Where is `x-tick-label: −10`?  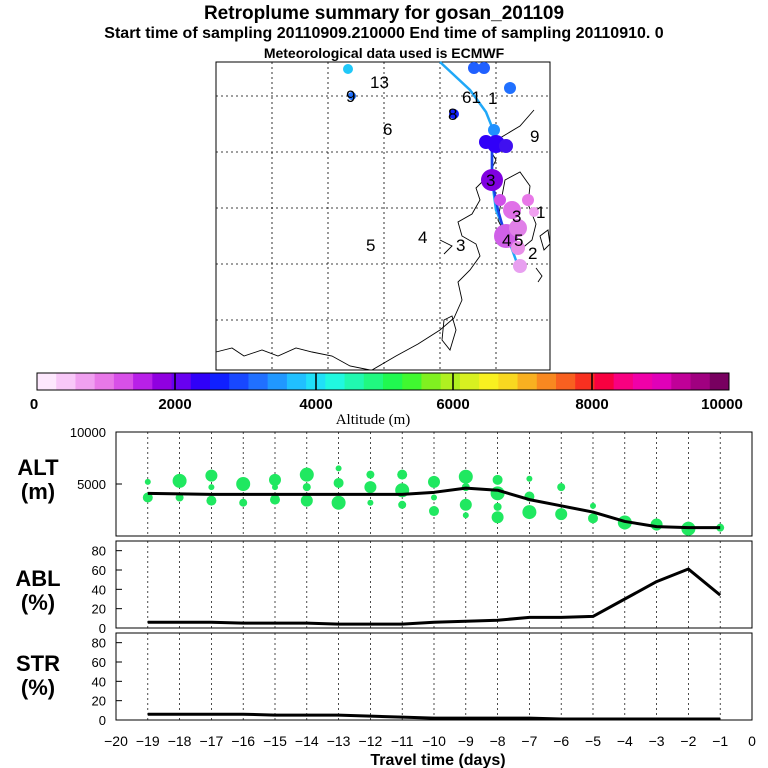 x-tick-label: −10 is located at coordinates (434, 741).